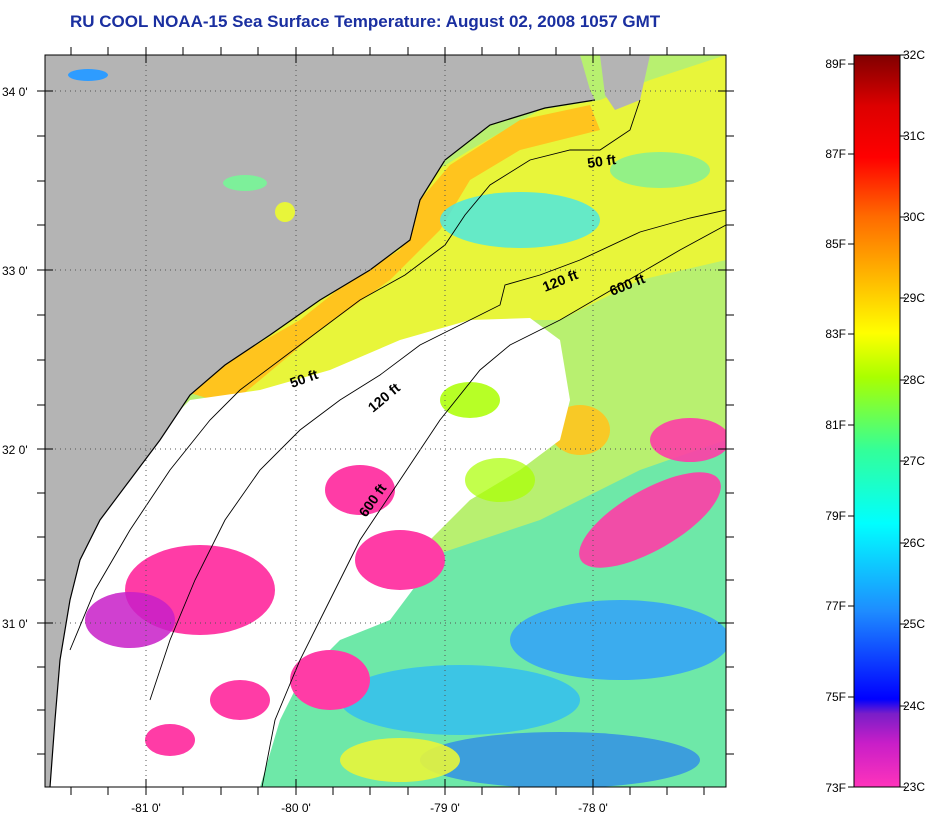 This screenshot has height=817, width=936. Describe the element at coordinates (601, 161) in the screenshot. I see `contour-label-50ft-north: 50 ft` at that location.